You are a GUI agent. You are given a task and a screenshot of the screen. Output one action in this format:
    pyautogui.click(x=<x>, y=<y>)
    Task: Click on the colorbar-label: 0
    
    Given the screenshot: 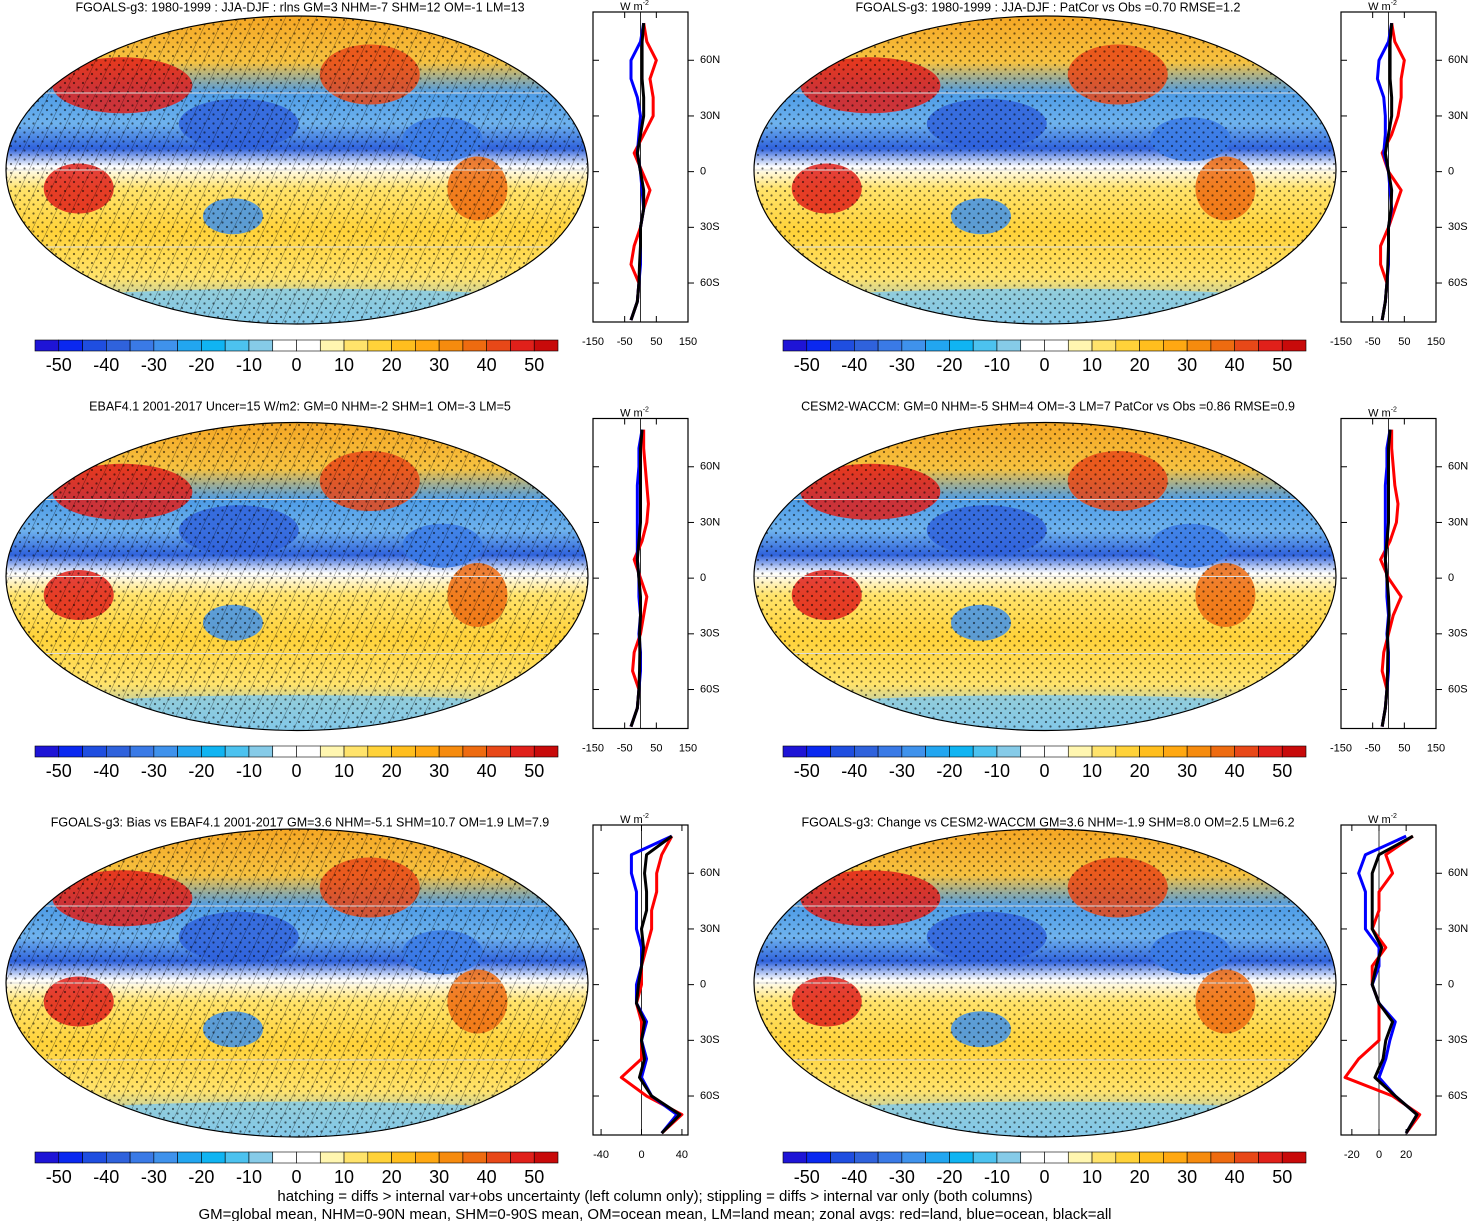 What is the action you would take?
    pyautogui.click(x=1044, y=1177)
    